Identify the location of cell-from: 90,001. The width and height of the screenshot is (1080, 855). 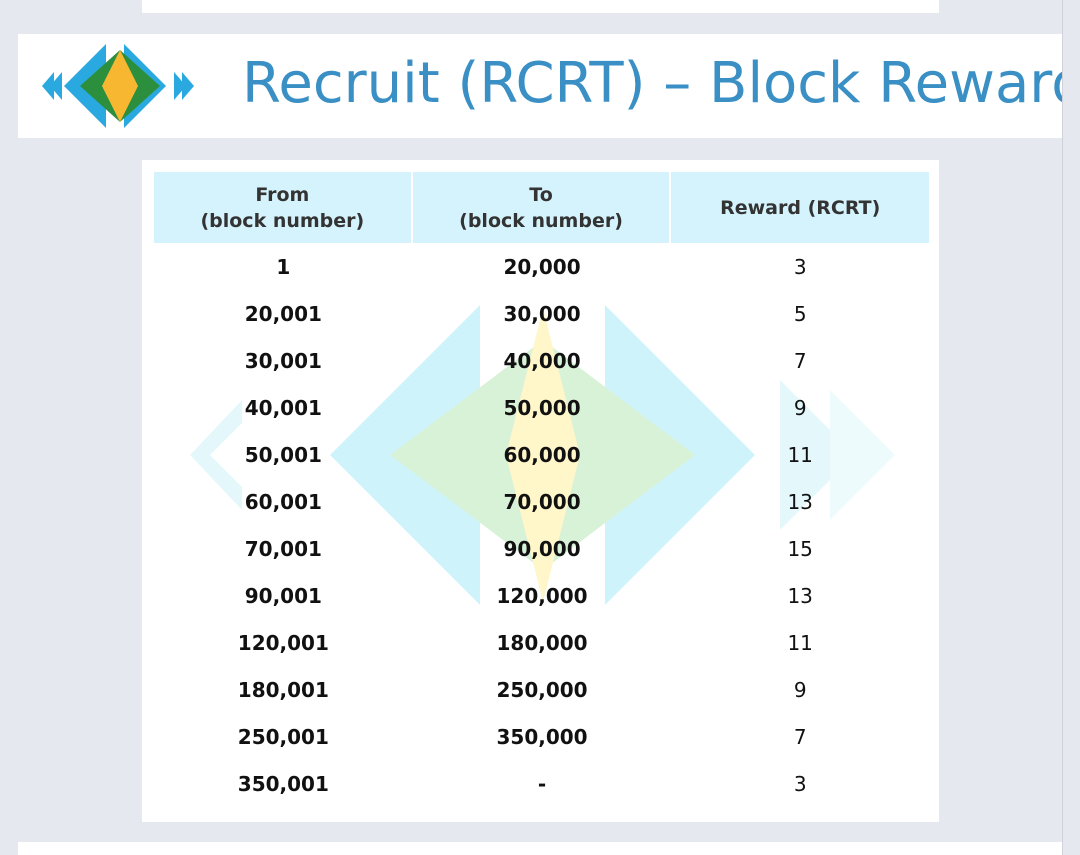
(283, 595).